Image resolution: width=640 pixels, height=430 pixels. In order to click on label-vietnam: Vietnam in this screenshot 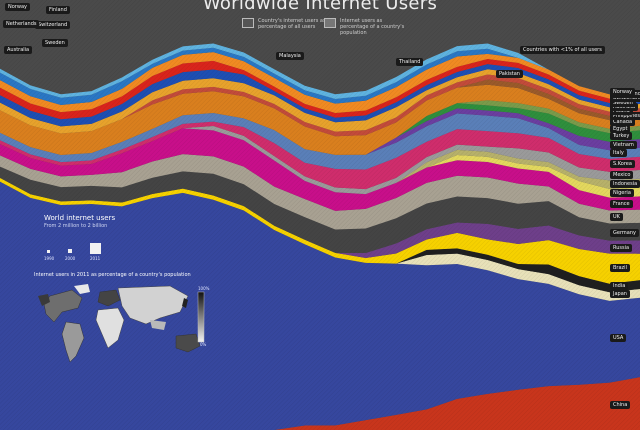, I will do `click(623, 144)`.